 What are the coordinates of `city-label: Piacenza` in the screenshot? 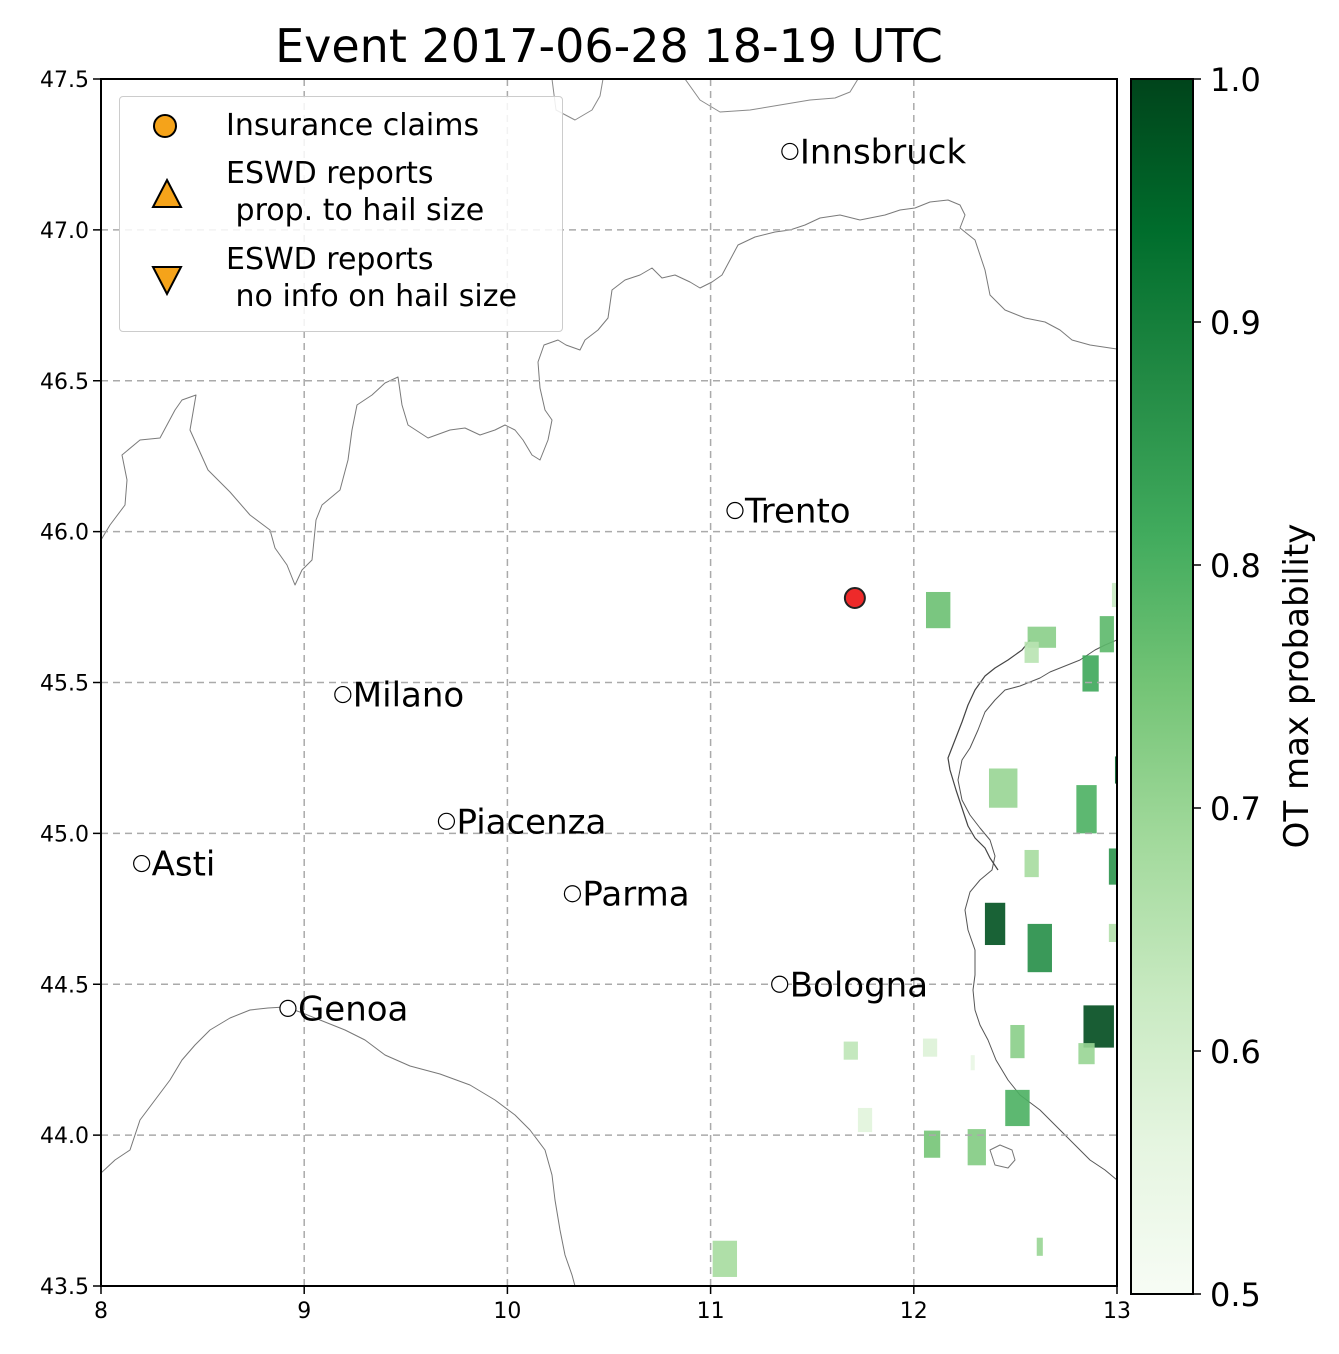 It's located at (531, 822).